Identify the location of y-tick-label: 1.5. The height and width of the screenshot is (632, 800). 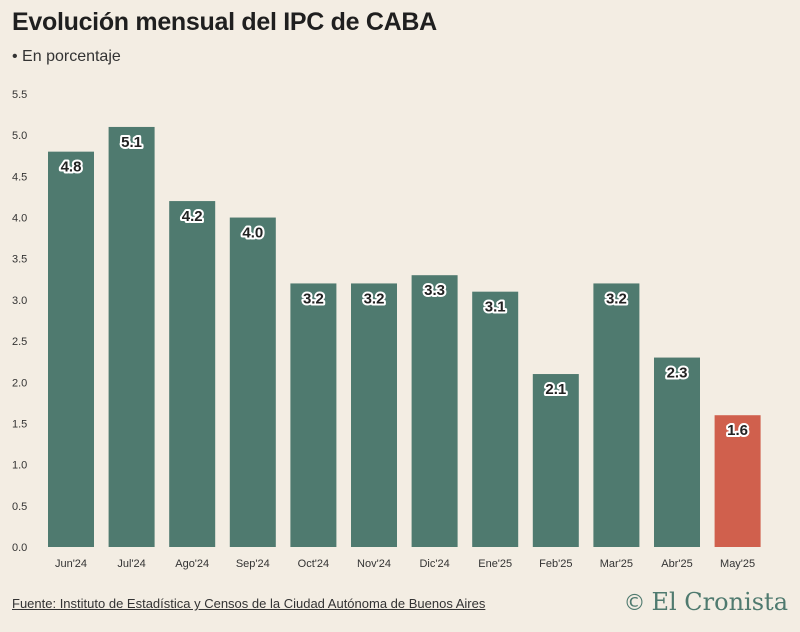
(19, 424).